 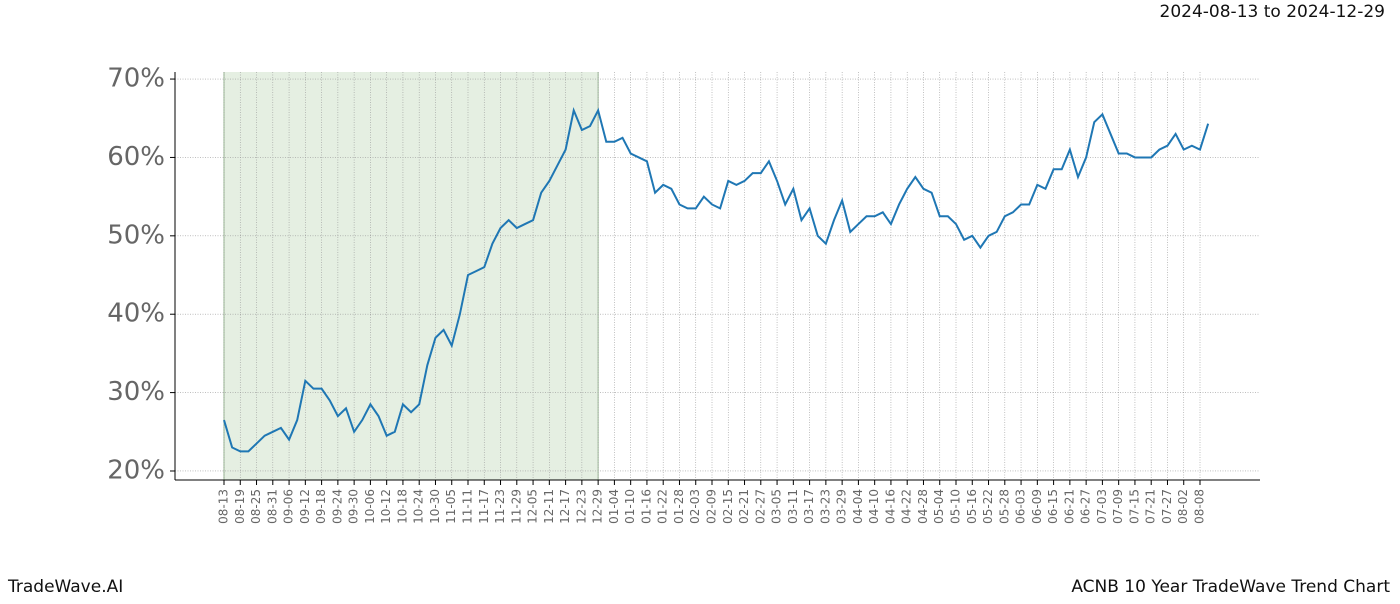 What do you see at coordinates (793, 506) in the screenshot?
I see `x-tick-label: 03-11` at bounding box center [793, 506].